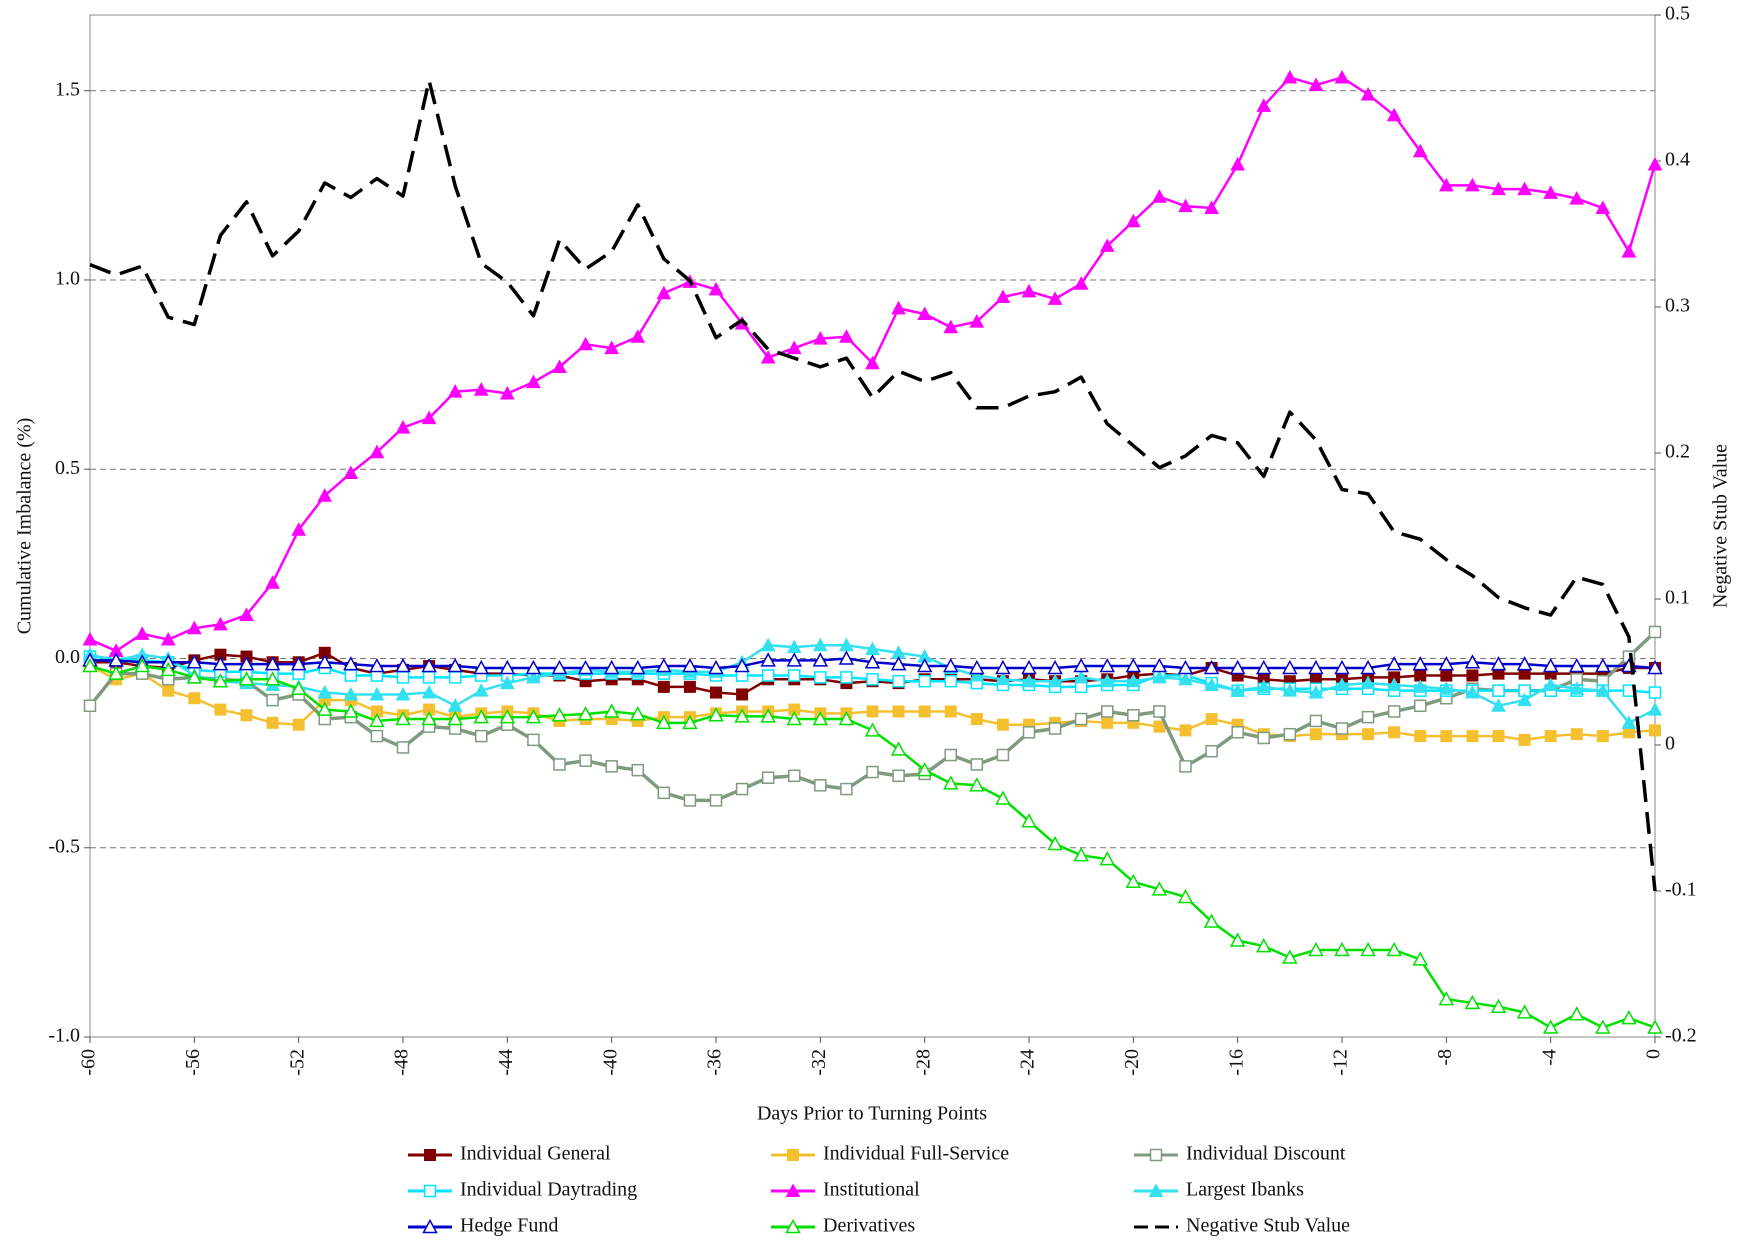 This screenshot has height=1240, width=1745. I want to click on y2-tick-label: 0.1, so click(1677, 598).